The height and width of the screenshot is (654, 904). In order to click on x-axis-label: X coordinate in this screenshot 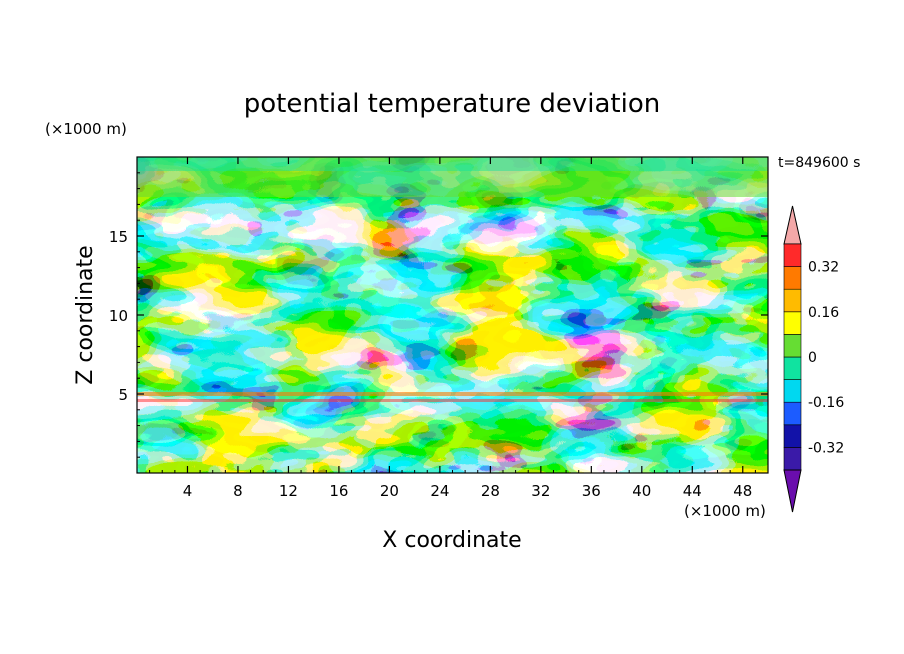, I will do `click(451, 540)`.